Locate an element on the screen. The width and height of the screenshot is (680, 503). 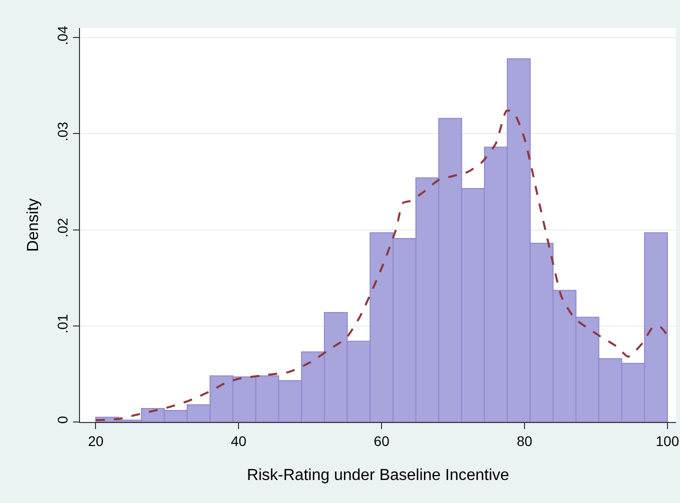
x-tick-label: 20 is located at coordinates (96, 440).